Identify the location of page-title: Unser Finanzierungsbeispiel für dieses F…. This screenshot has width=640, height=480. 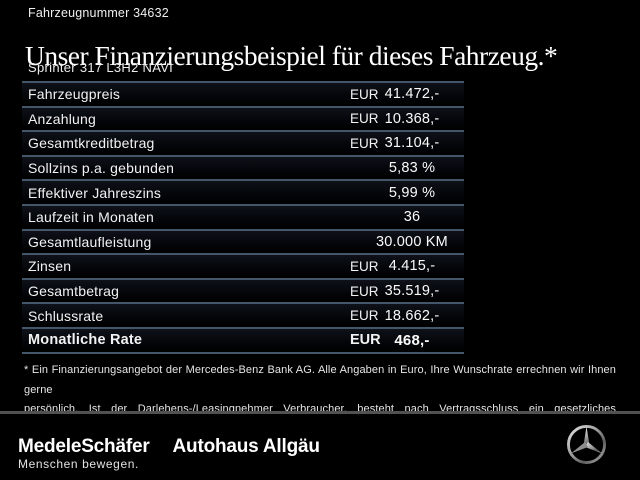
(291, 56).